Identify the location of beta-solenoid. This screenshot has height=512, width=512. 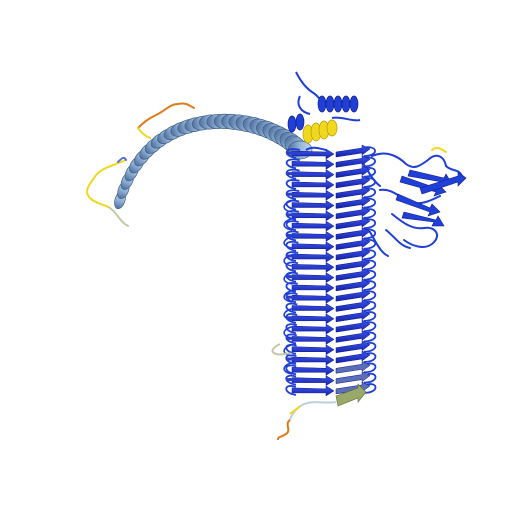
(330, 270).